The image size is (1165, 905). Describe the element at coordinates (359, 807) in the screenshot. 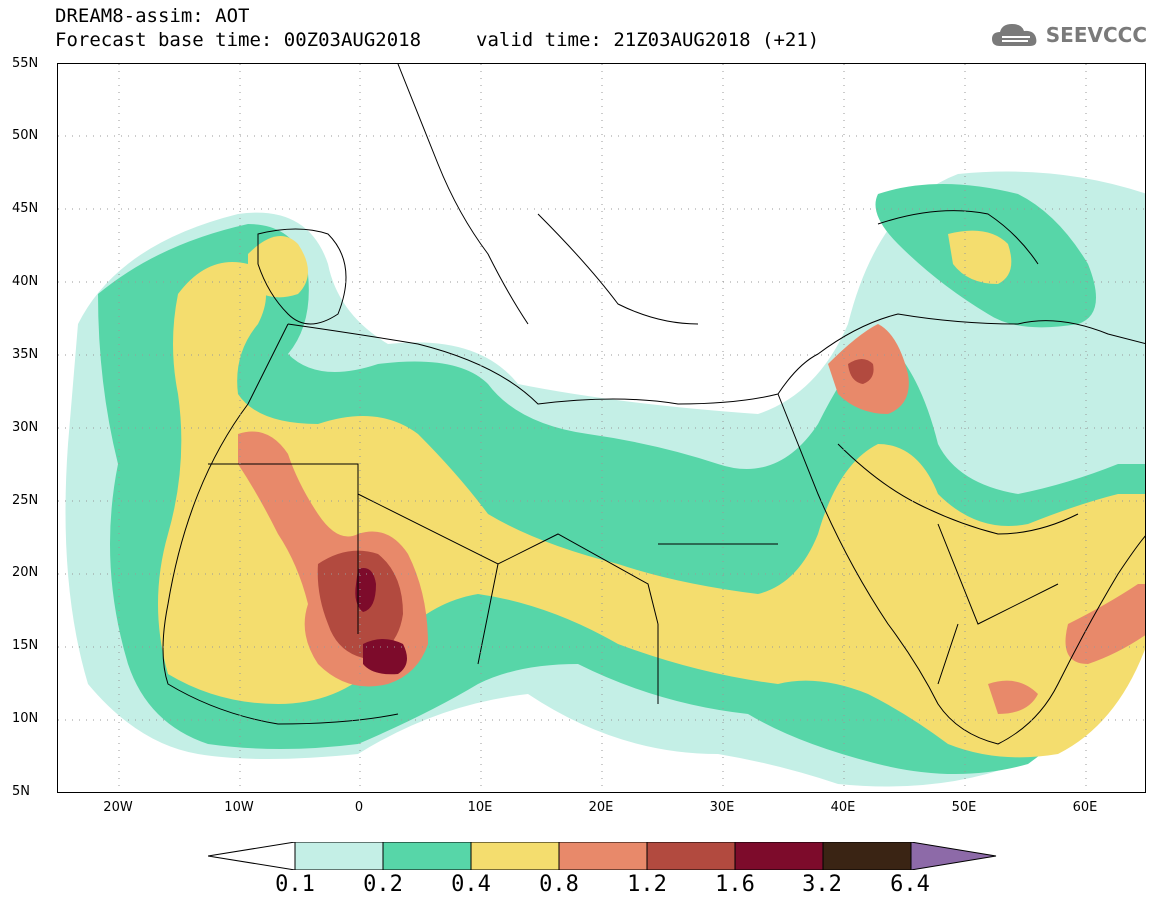

I see `lon-label-0: 0` at that location.